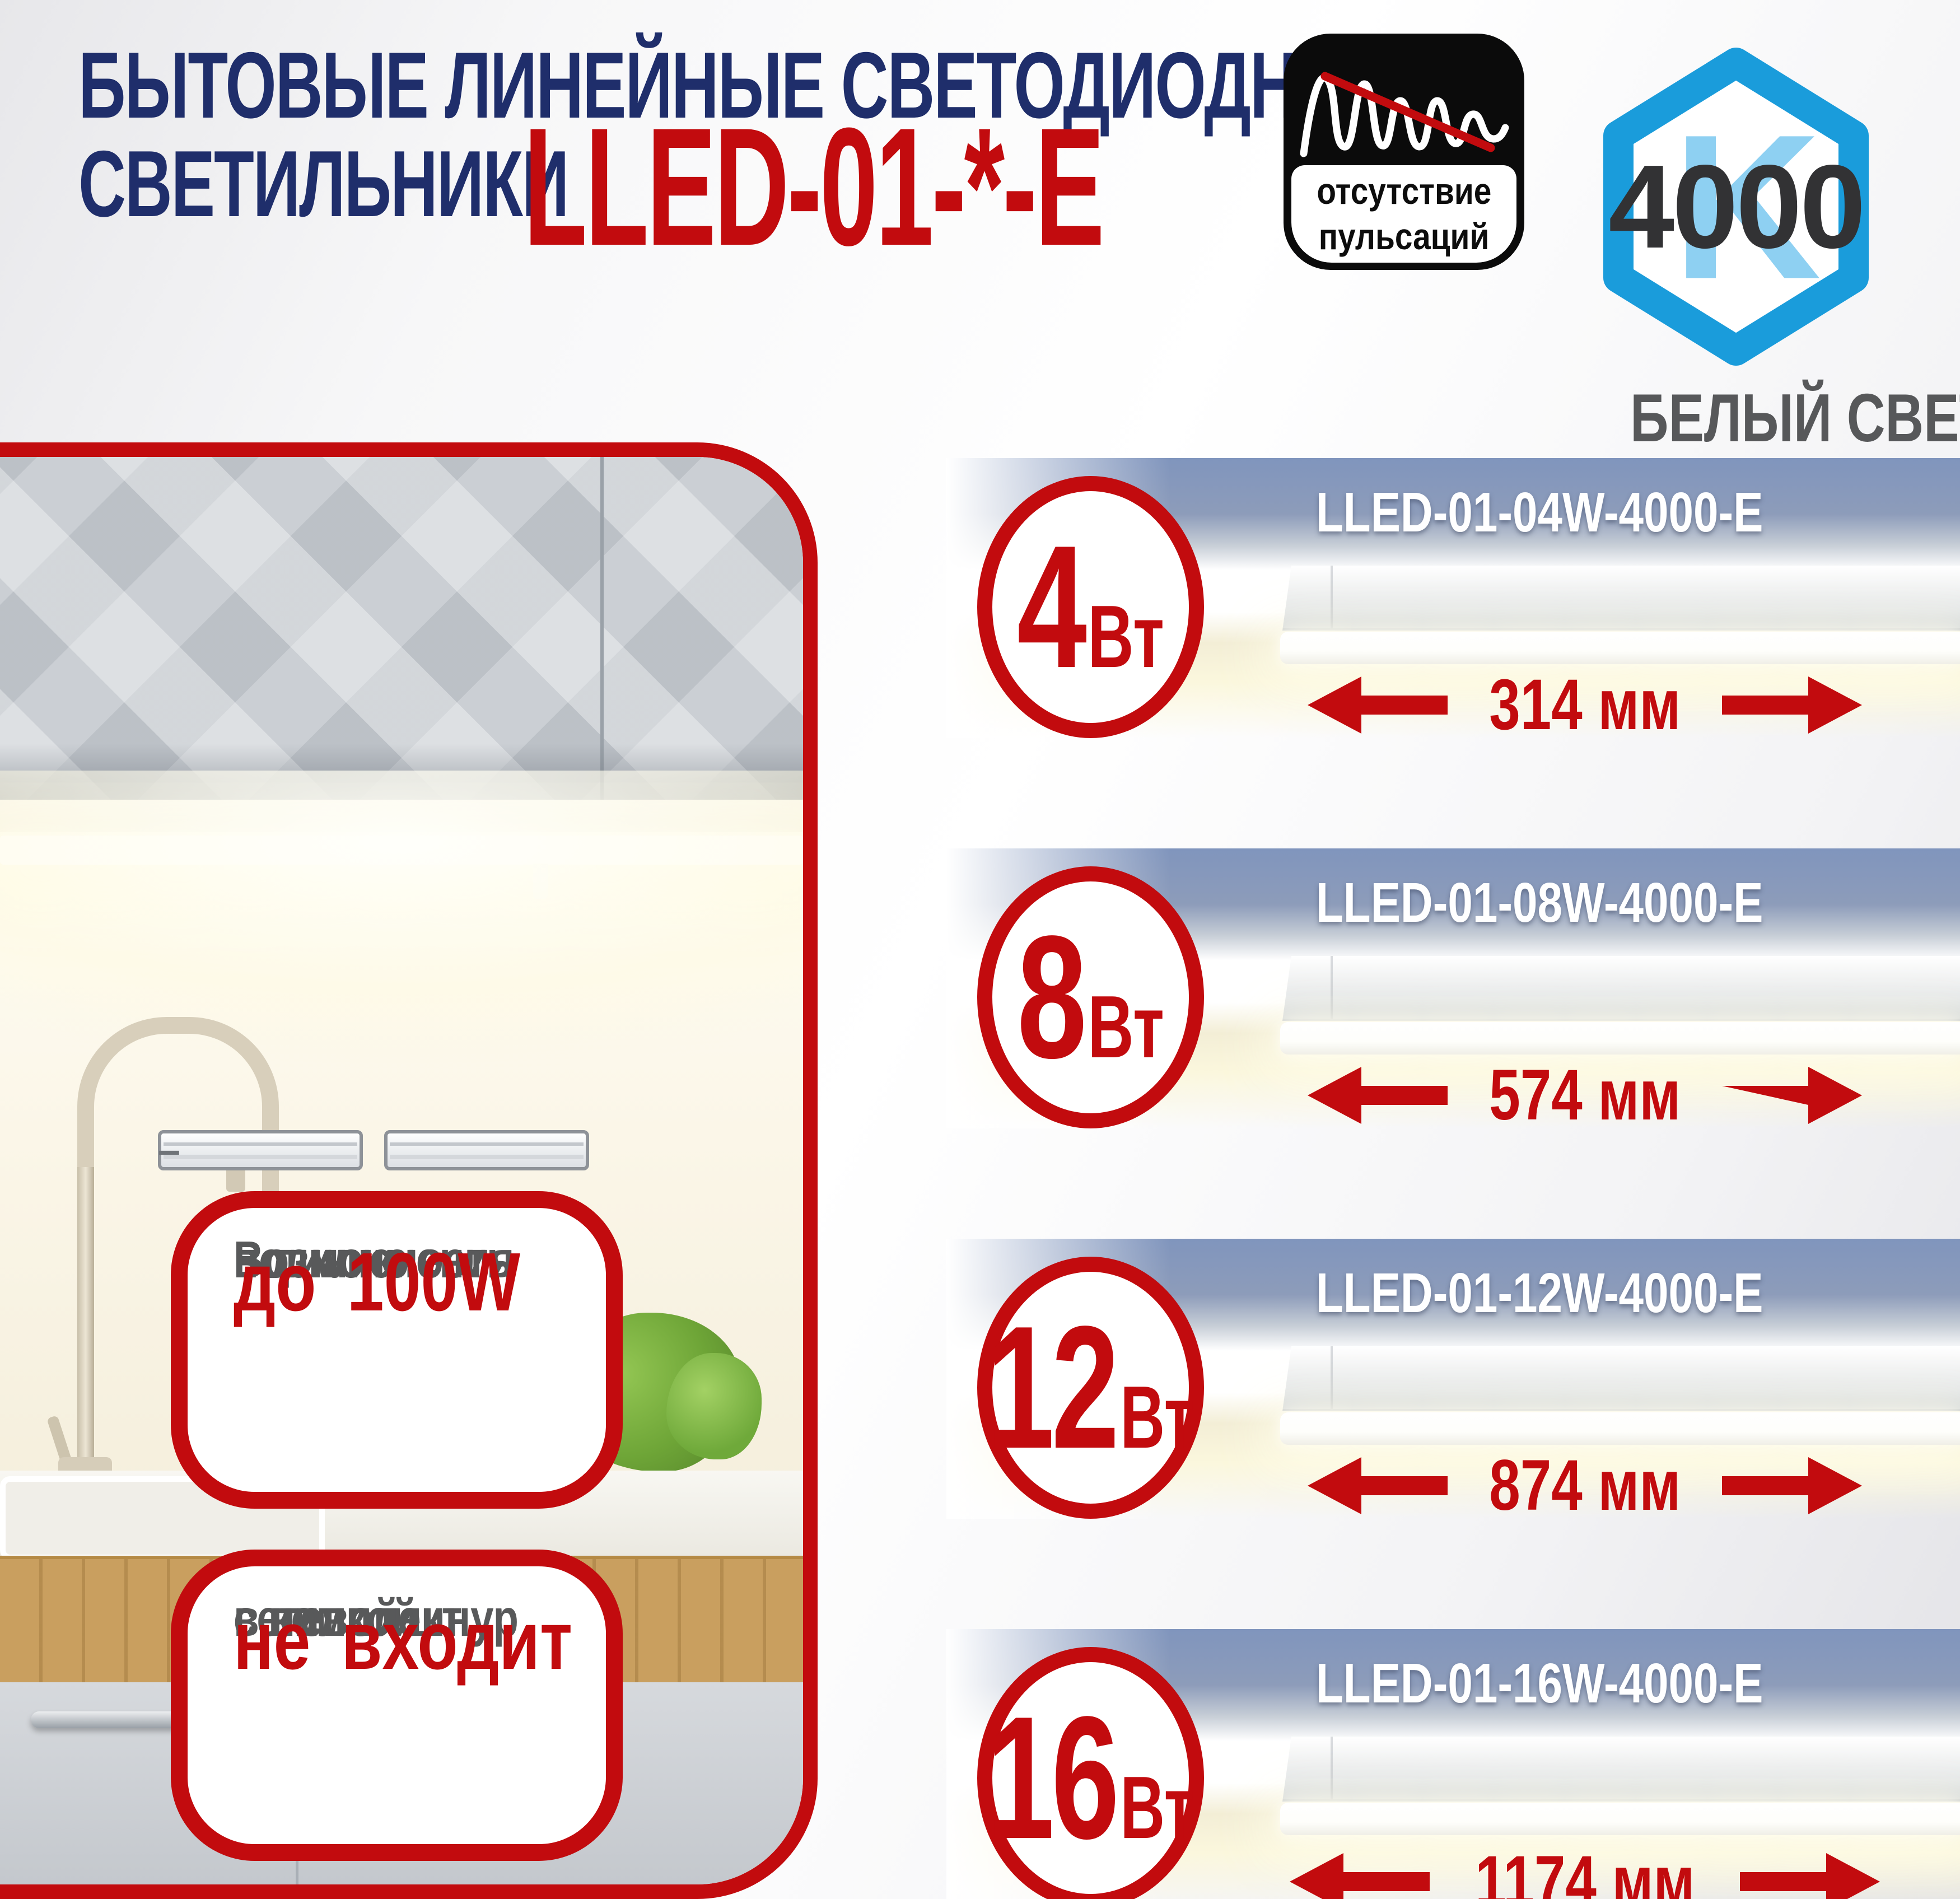 Image resolution: width=1960 pixels, height=1899 pixels. What do you see at coordinates (1539, 1293) in the screenshot?
I see `product-model: LLED-01-12W-4000-E` at bounding box center [1539, 1293].